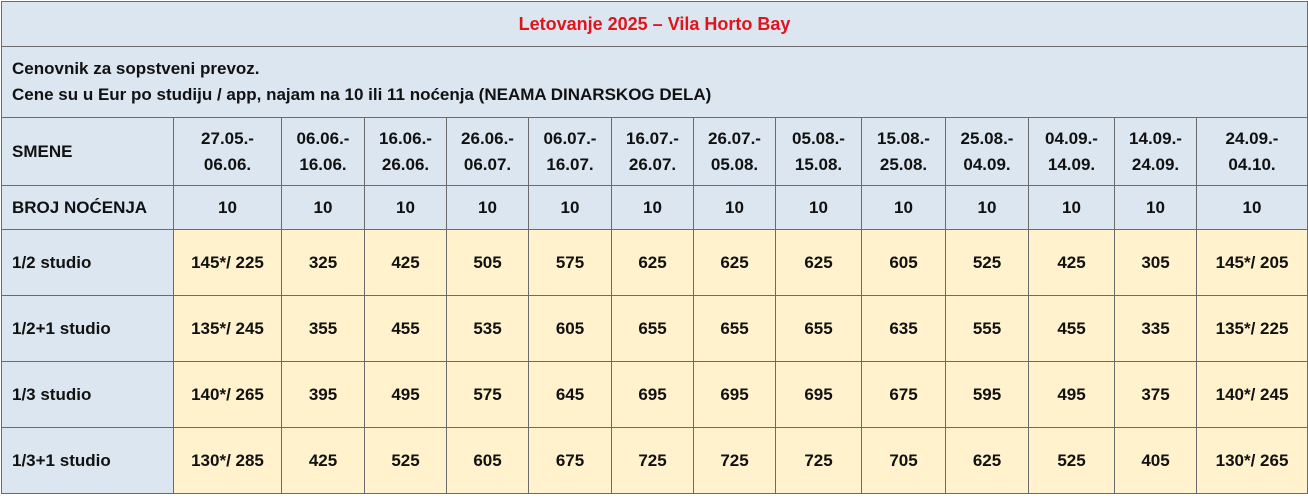 Image resolution: width=1308 pixels, height=503 pixels. What do you see at coordinates (1251, 460) in the screenshot?
I see `price: 130*/ 265` at bounding box center [1251, 460].